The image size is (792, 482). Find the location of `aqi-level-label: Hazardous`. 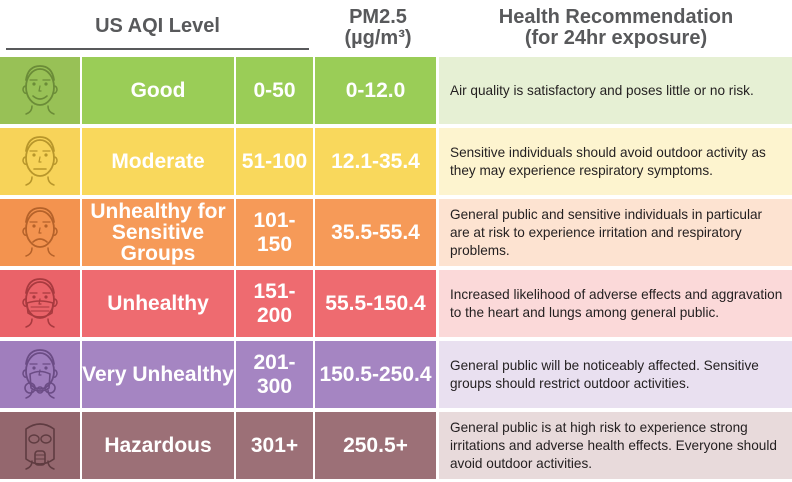

aqi-level-label: Hazardous is located at coordinates (158, 445).